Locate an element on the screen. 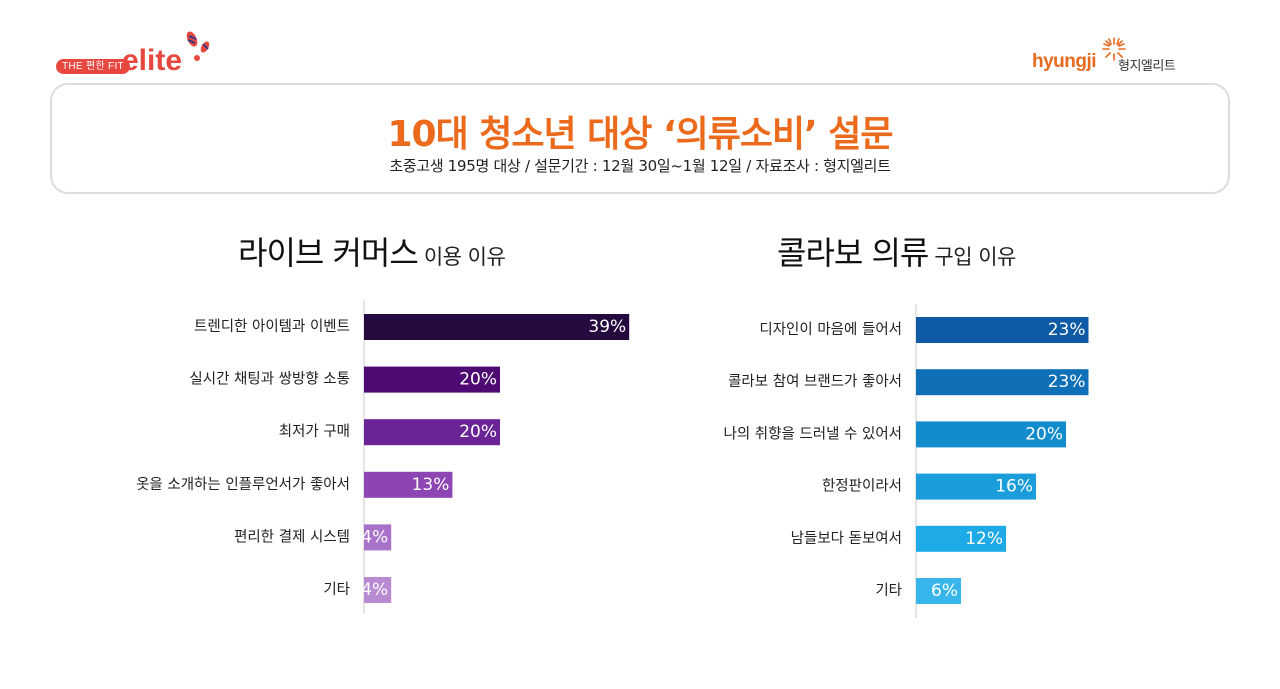 This screenshot has height=689, width=1280. category-label: 디자인이 마음에 들어서 is located at coordinates (830, 329).